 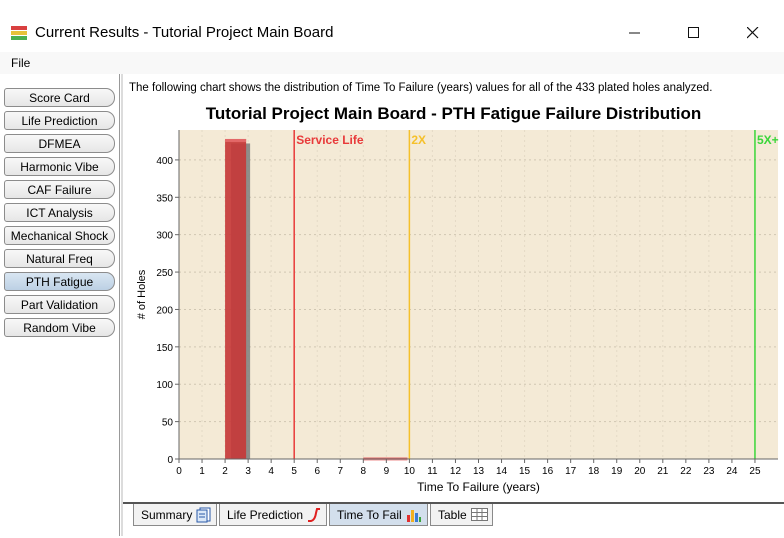 I want to click on close-button, so click(x=753, y=33).